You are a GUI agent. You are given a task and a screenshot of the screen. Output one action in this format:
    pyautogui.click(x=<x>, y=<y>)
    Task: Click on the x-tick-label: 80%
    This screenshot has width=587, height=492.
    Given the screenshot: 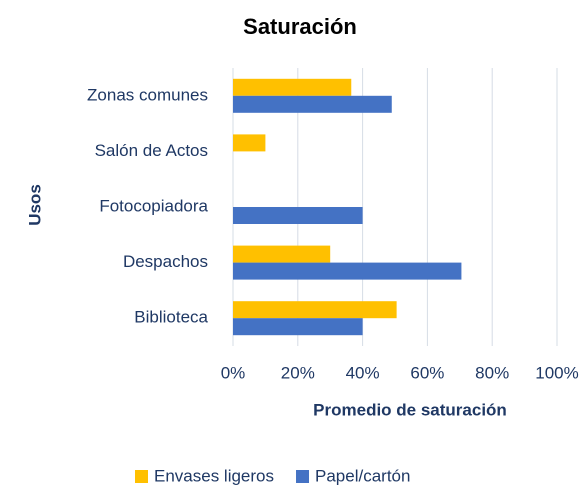 What is the action you would take?
    pyautogui.click(x=492, y=372)
    